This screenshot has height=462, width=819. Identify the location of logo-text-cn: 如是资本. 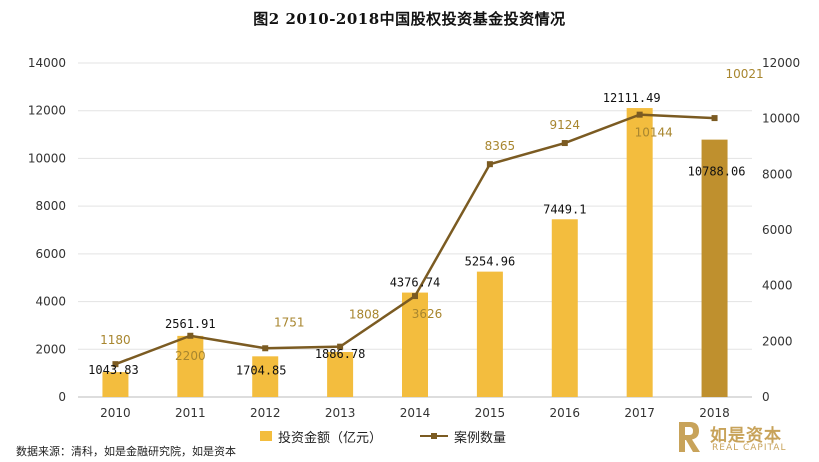
(746, 436).